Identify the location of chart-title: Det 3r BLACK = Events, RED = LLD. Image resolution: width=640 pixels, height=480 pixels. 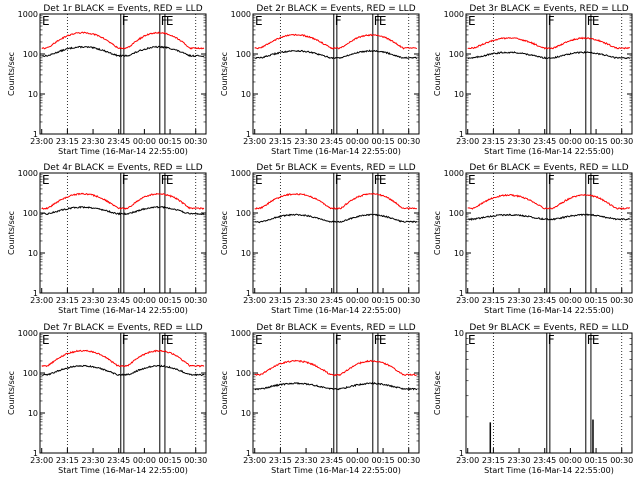
(548, 9).